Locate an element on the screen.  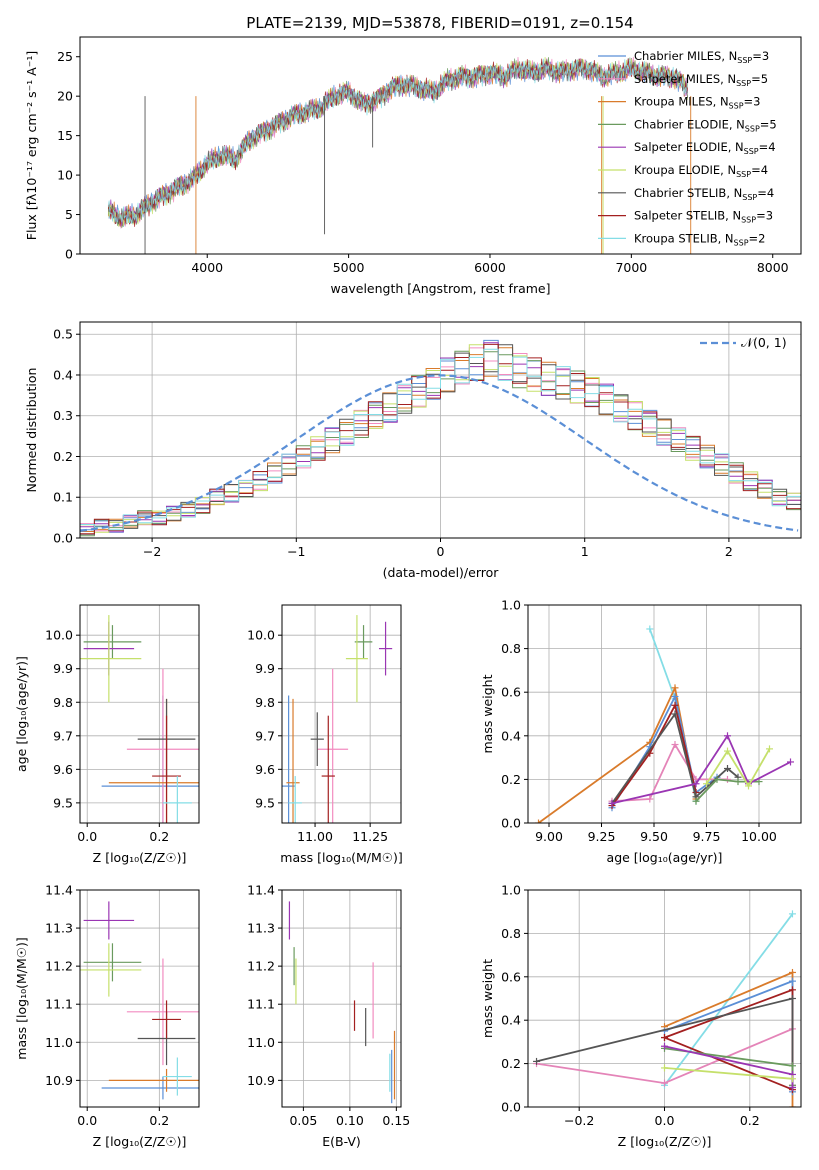
y-tick-label: 10.9 is located at coordinates (59, 1080).